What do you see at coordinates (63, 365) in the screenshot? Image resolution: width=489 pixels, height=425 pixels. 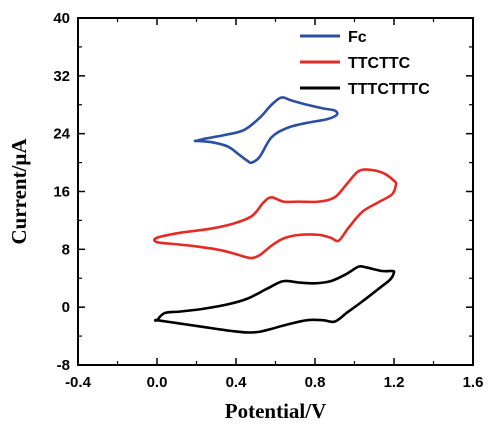 I see `y-tick-label: -8` at bounding box center [63, 365].